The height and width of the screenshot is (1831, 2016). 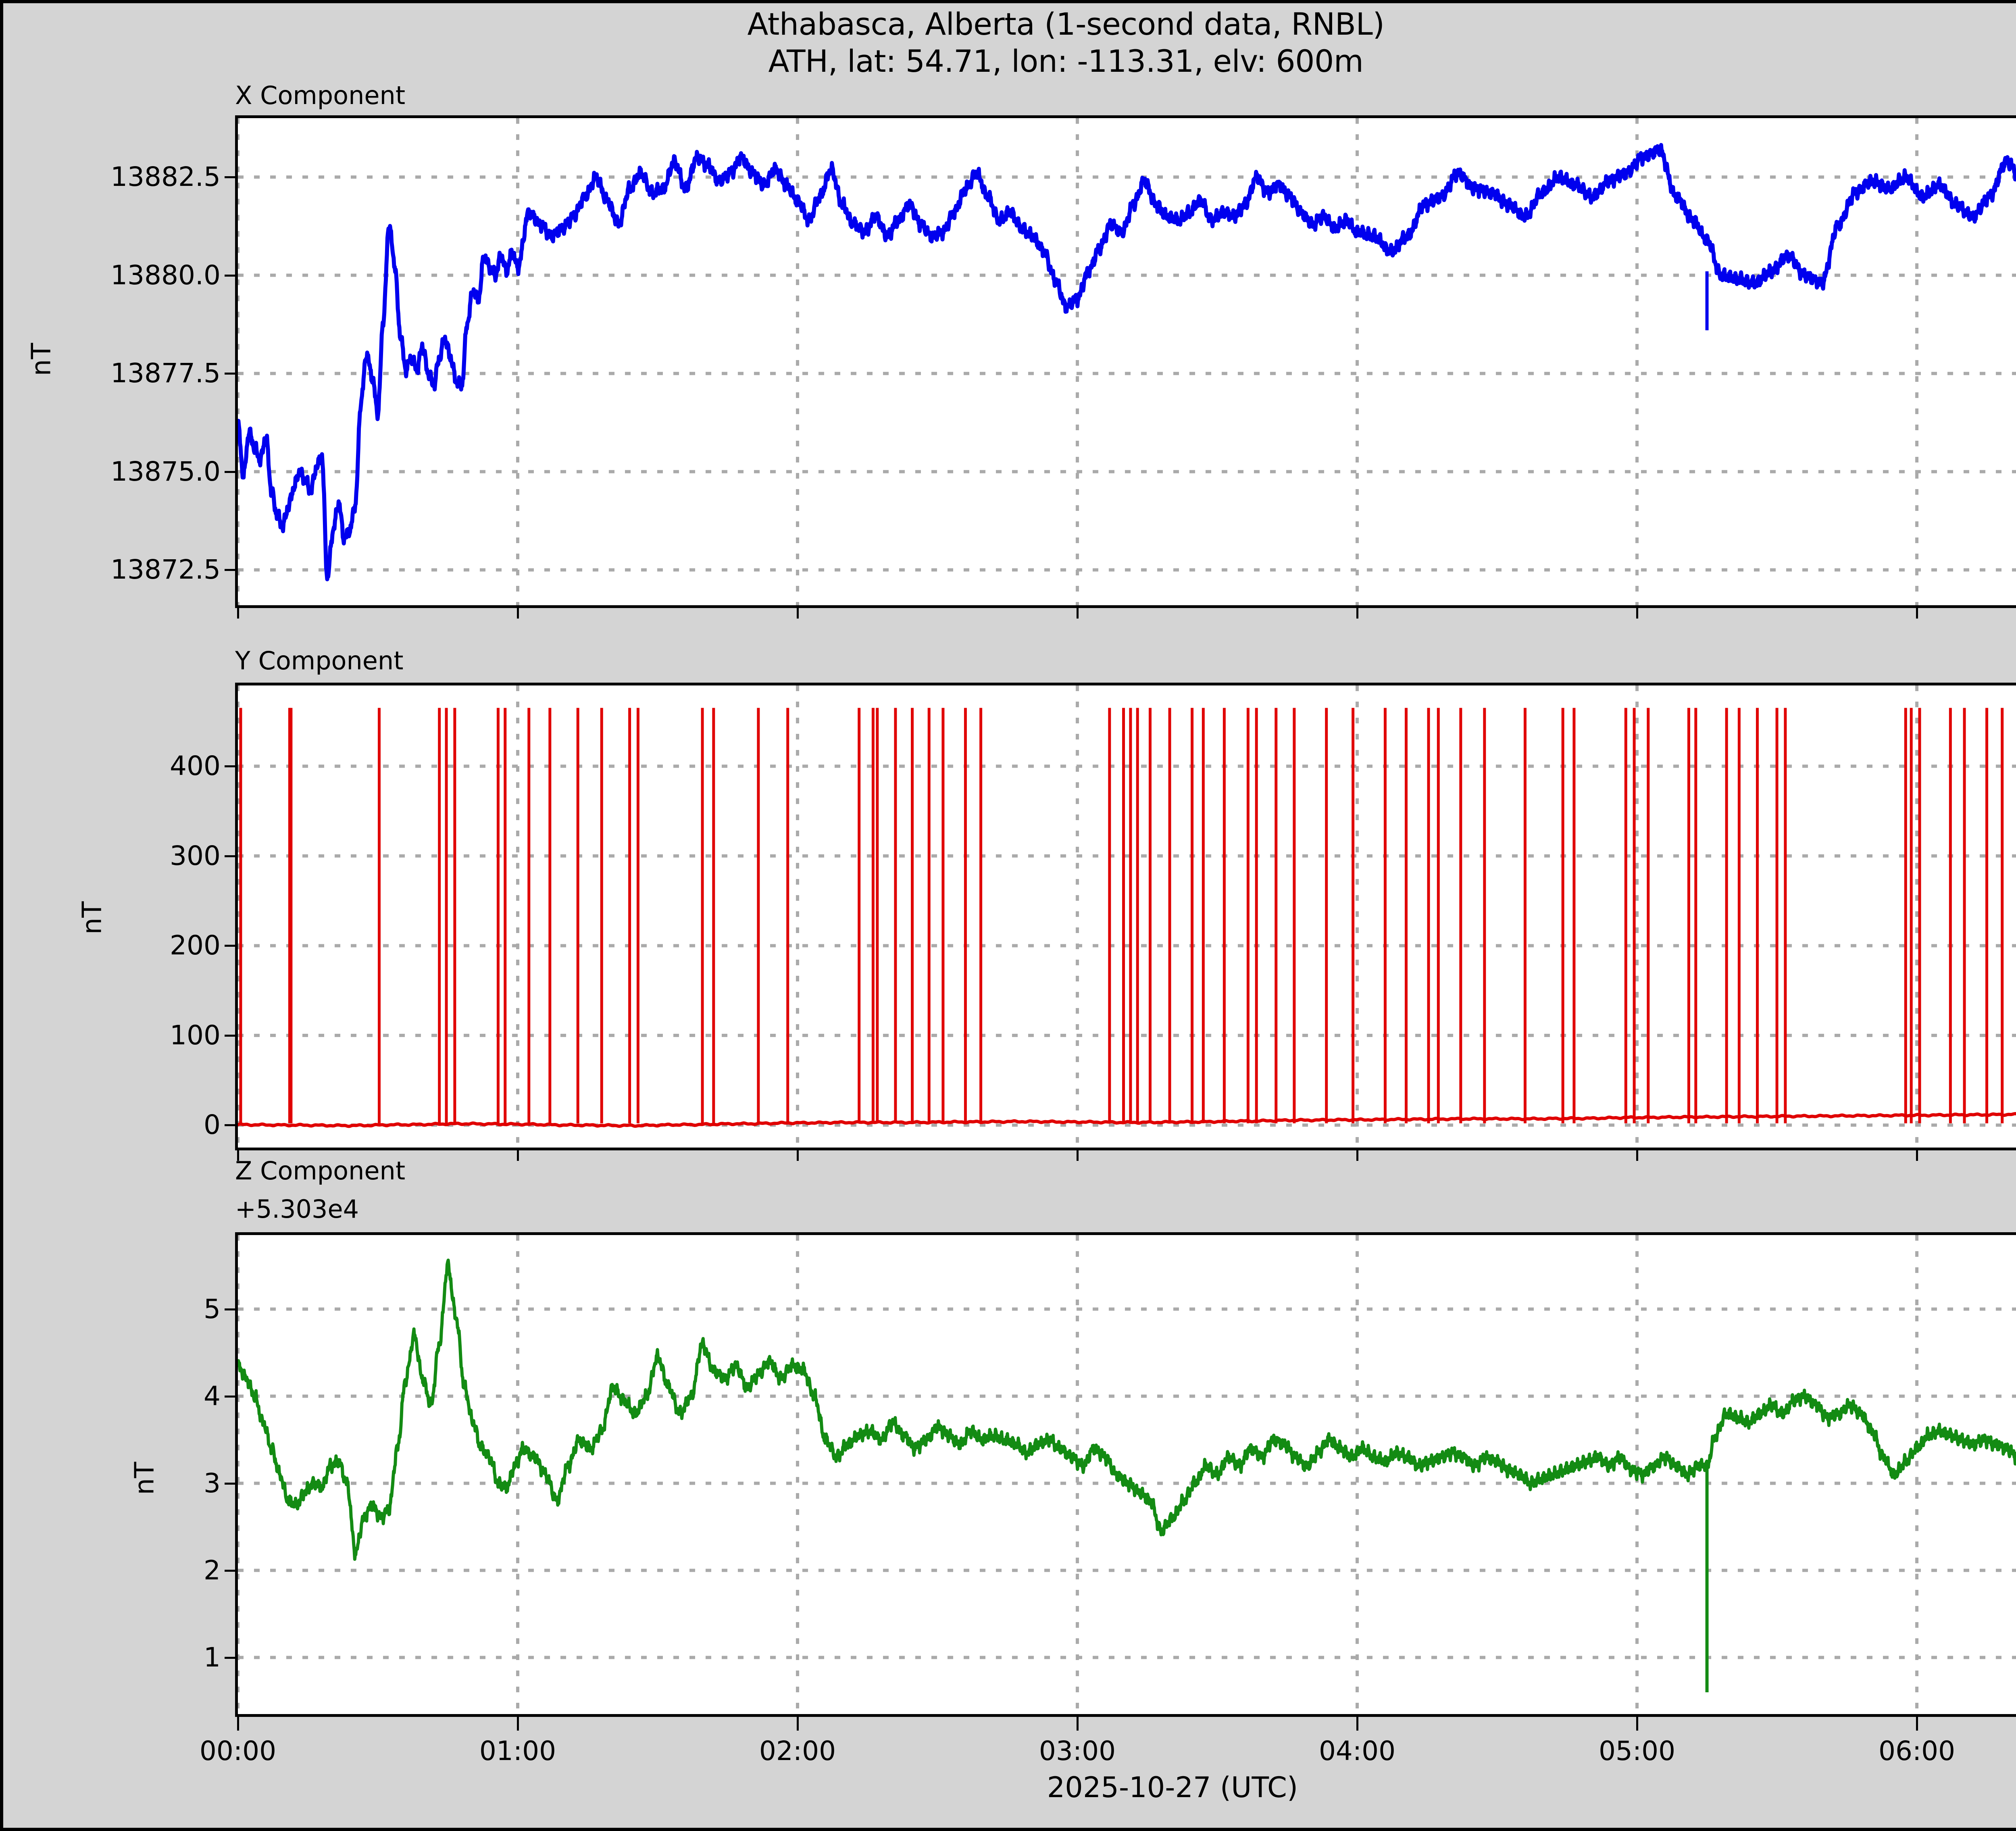 What do you see at coordinates (166, 275) in the screenshot?
I see `y-tick-label: 13880.0` at bounding box center [166, 275].